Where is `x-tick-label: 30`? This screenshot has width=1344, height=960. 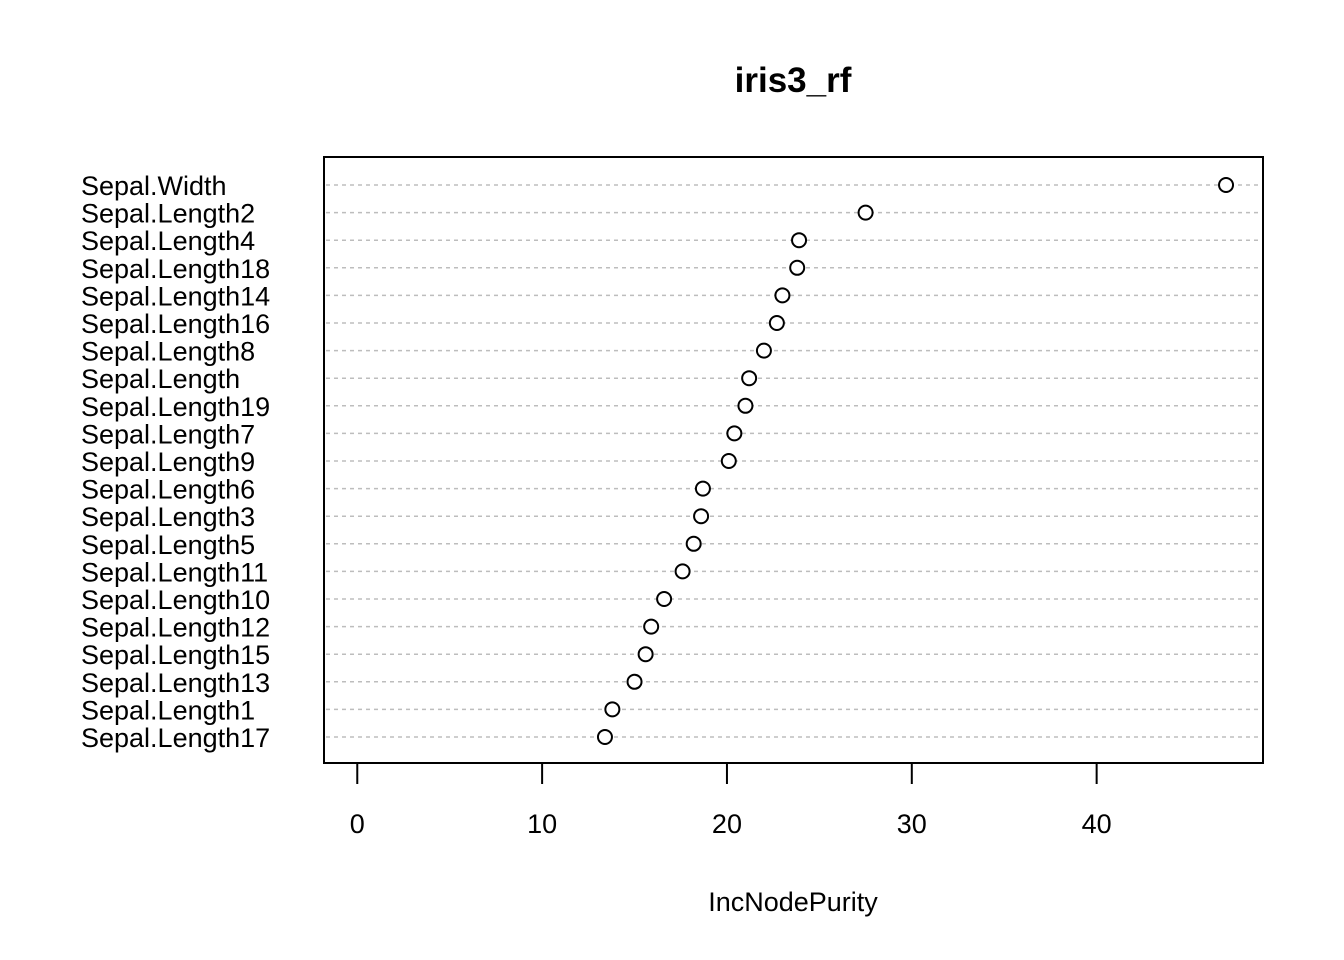 x-tick-label: 30 is located at coordinates (912, 824).